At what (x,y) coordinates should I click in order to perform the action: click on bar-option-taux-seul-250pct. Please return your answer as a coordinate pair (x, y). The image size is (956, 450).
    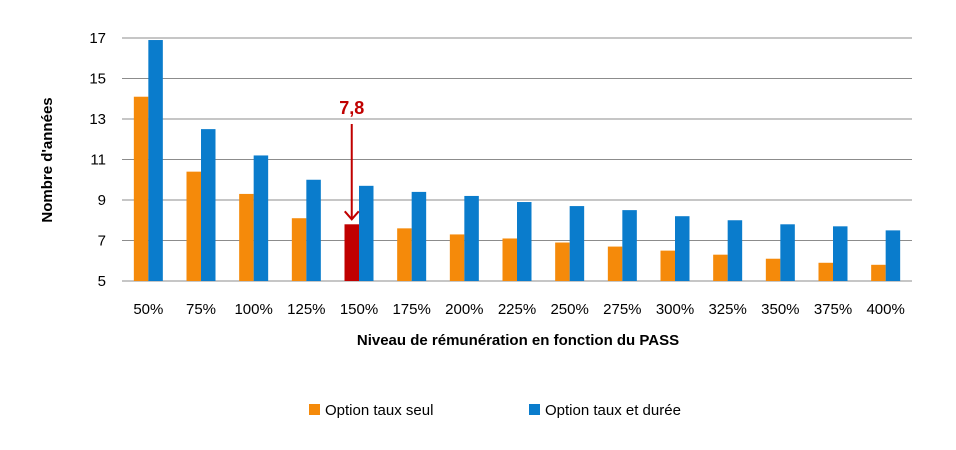
    Looking at the image, I should click on (562, 261).